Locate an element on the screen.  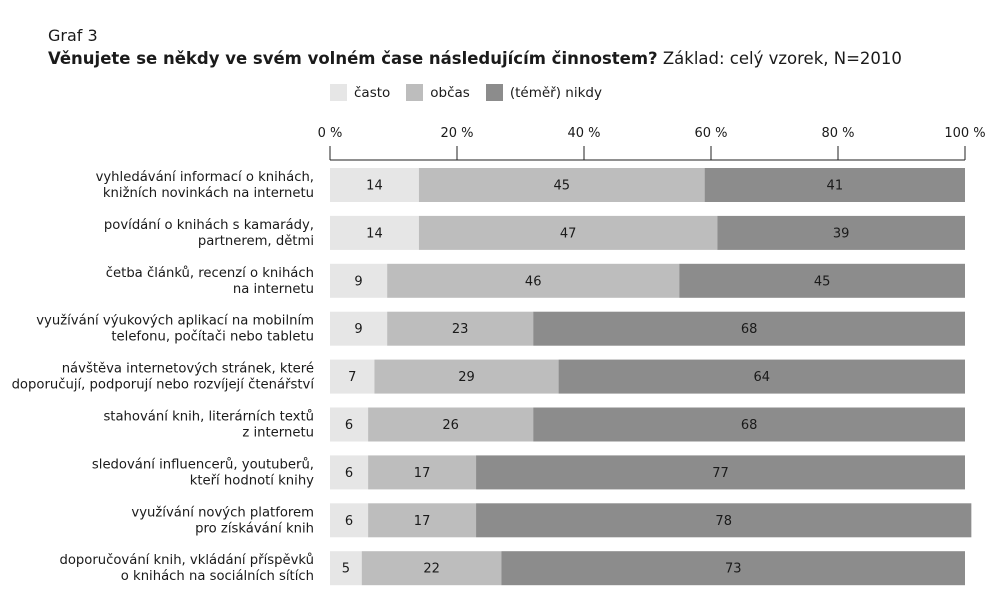
legend-swatch-casto is located at coordinates (338, 92).